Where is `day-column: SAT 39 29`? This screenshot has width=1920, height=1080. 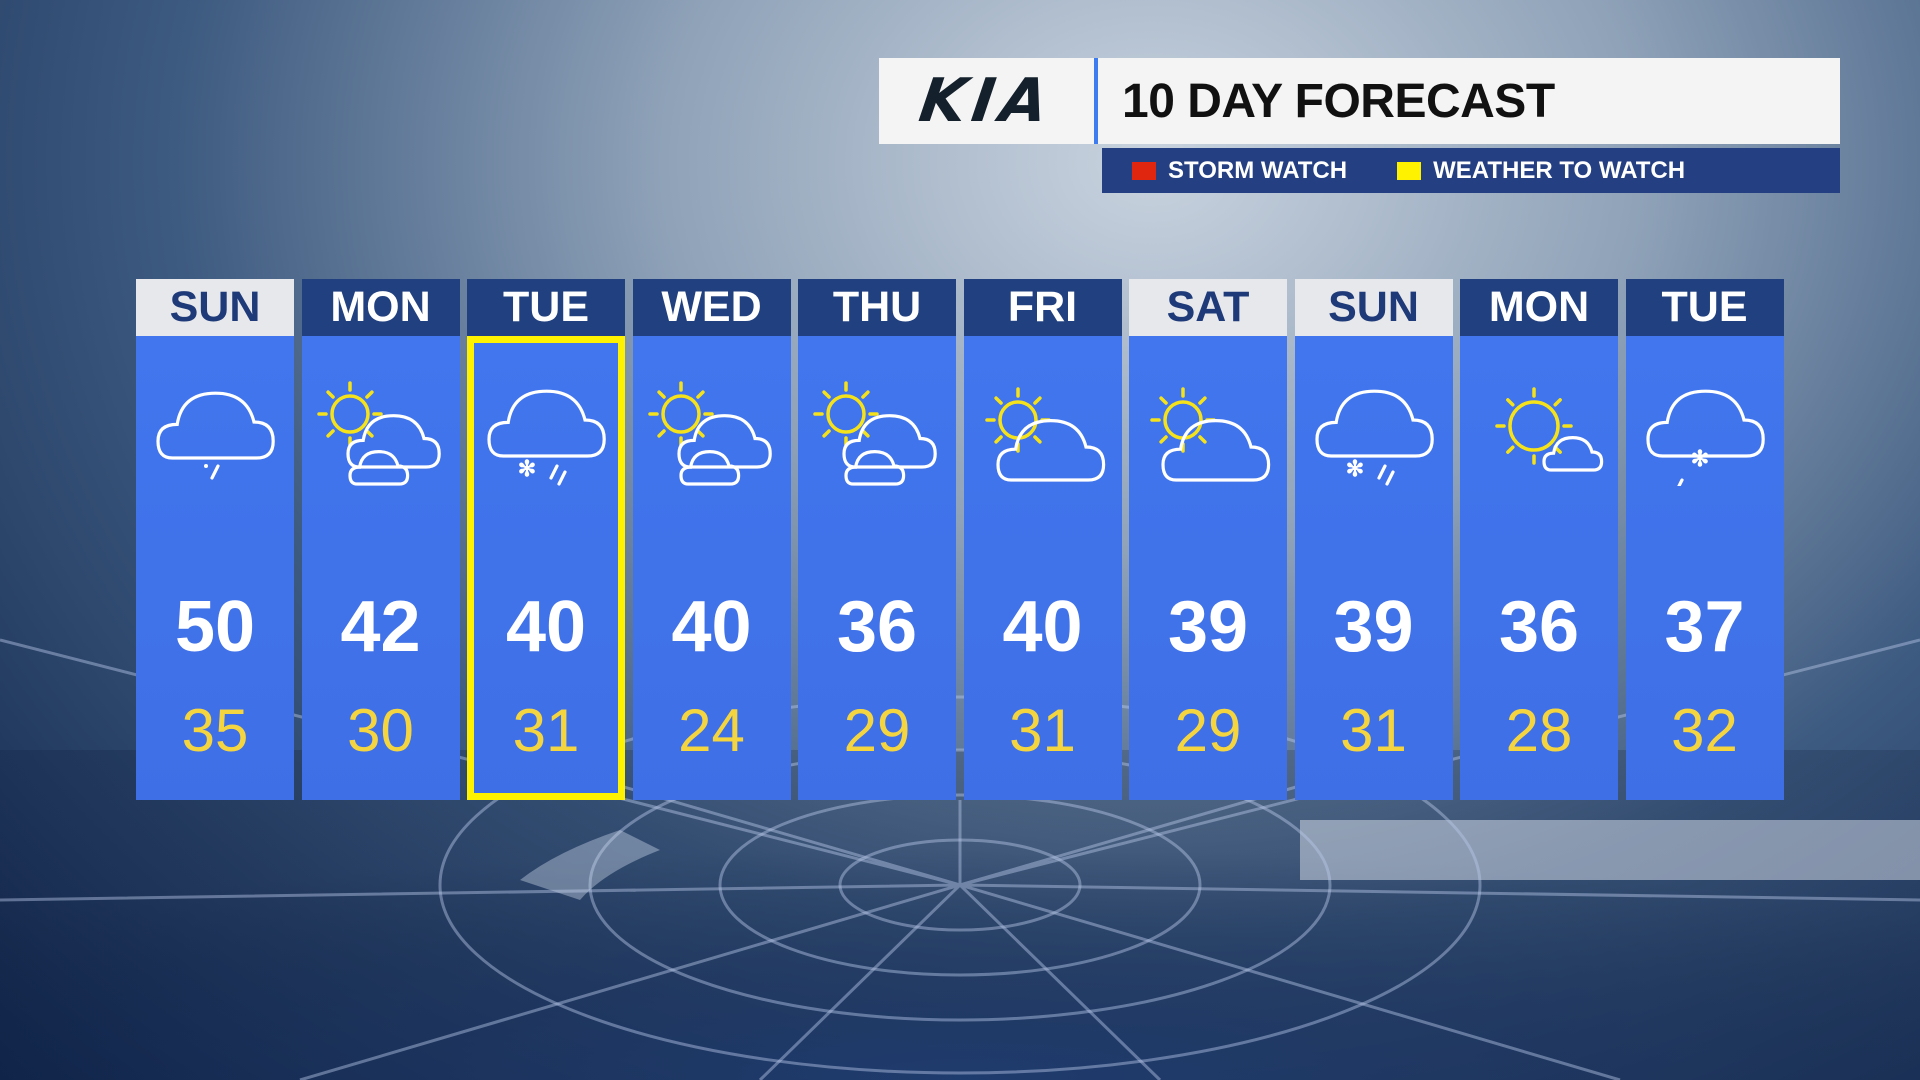 day-column: SAT 39 29 is located at coordinates (1208, 539).